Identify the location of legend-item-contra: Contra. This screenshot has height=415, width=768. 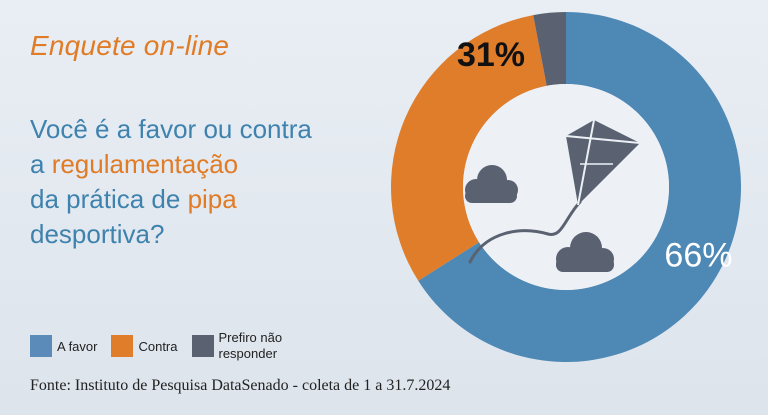
(144, 346).